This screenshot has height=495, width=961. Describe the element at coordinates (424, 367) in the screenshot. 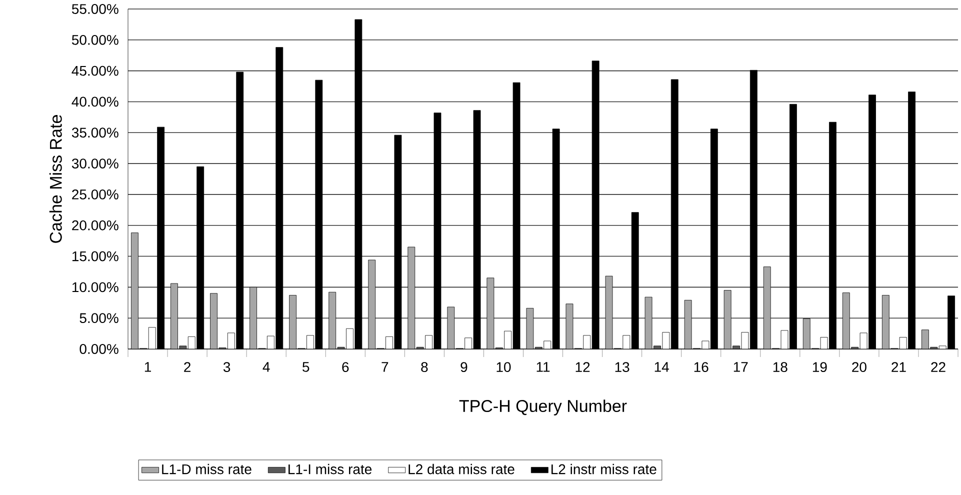

I see `x-tick-label: 8` at that location.